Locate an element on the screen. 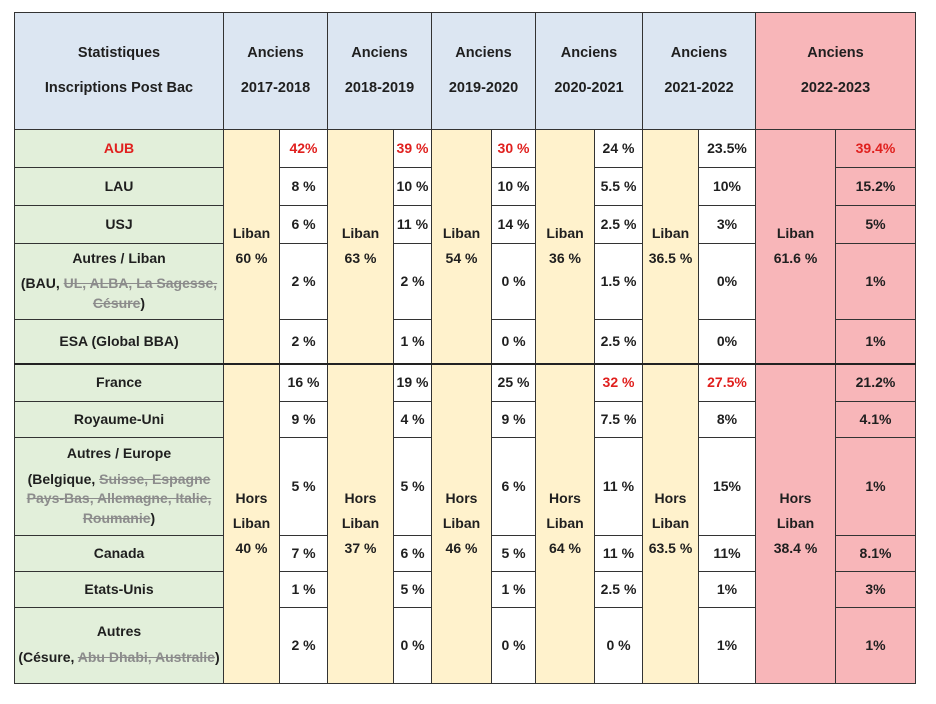 The height and width of the screenshot is (704, 936). hors-liban-total-2020-2021: Hors Liban 64 % is located at coordinates (565, 523).